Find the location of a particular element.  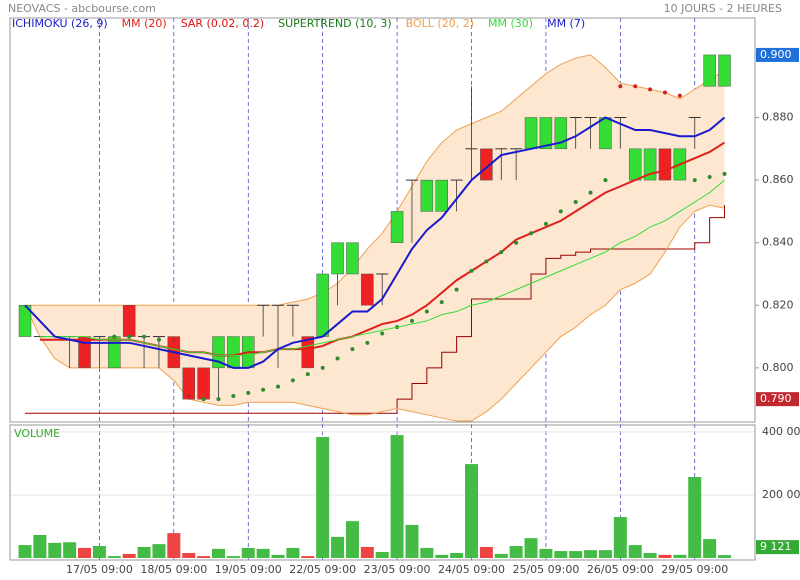

legend-entry: MM (7) is located at coordinates (566, 23).